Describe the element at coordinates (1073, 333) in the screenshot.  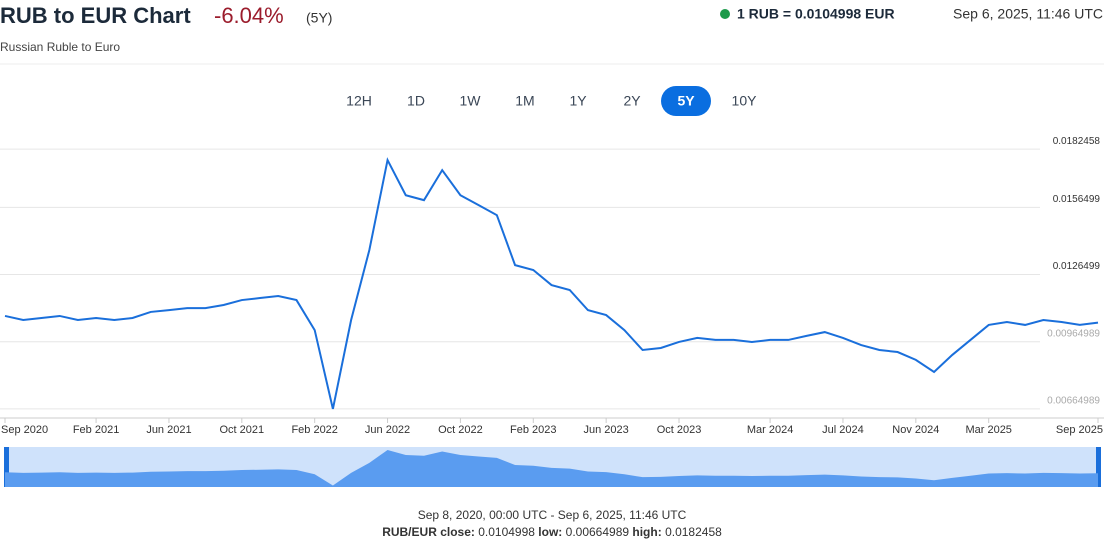
I see `y-tick-label: 0.00964989` at that location.